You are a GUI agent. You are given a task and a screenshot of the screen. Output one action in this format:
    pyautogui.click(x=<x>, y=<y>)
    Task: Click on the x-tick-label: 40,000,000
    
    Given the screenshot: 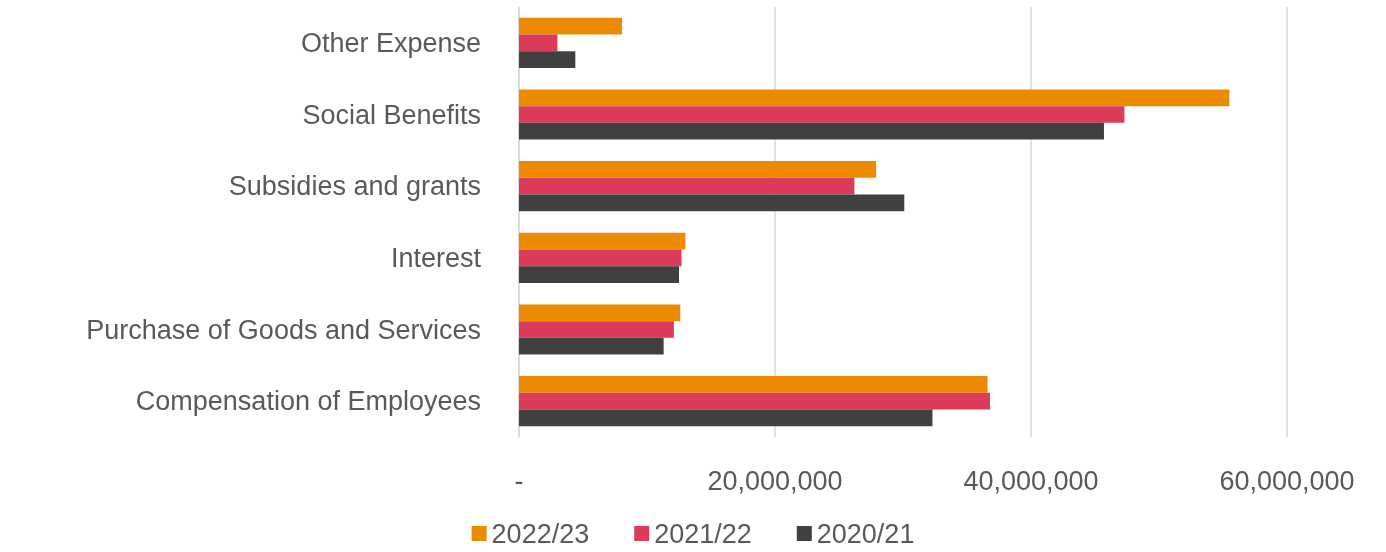 What is the action you would take?
    pyautogui.click(x=1031, y=480)
    